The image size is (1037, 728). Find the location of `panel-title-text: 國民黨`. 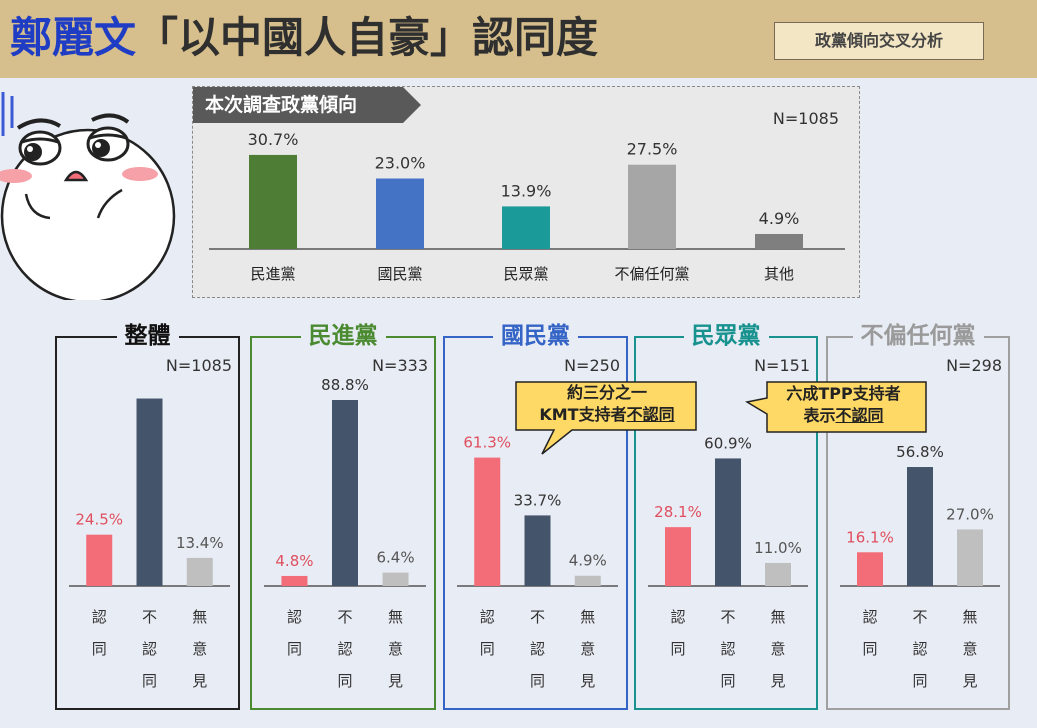

panel-title-text: 國民黨 is located at coordinates (535, 336).